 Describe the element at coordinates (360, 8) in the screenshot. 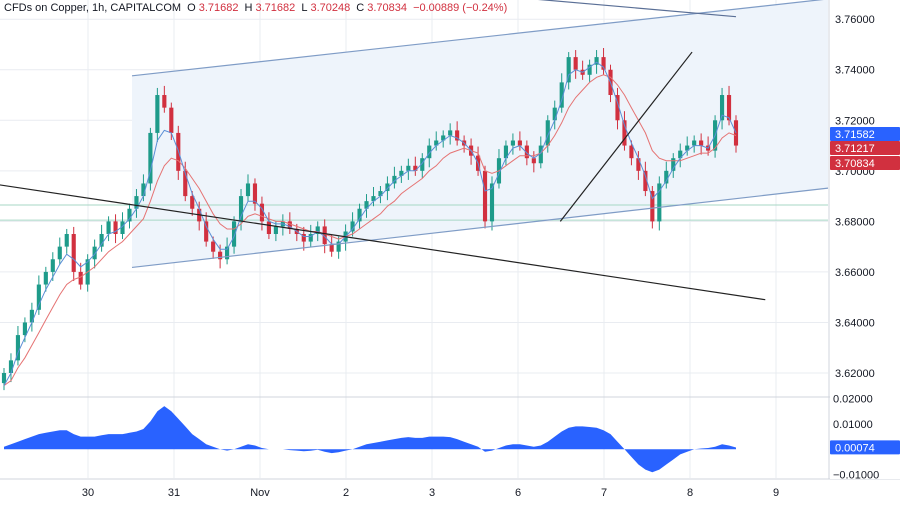

I see `close-label: C` at that location.